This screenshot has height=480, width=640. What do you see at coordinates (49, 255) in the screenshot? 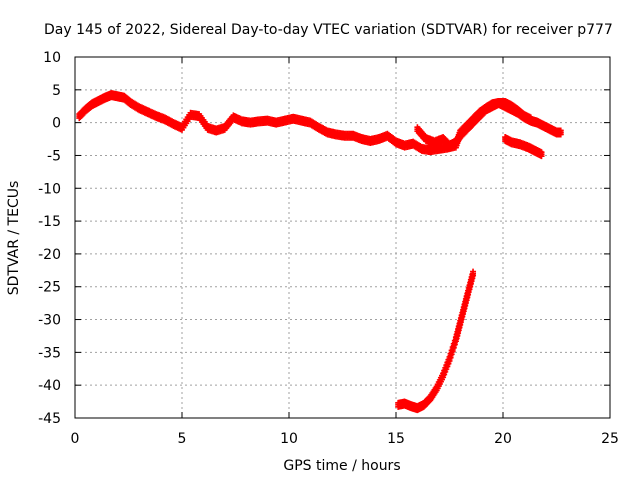
I see `y-tick-label: -20` at bounding box center [49, 255].